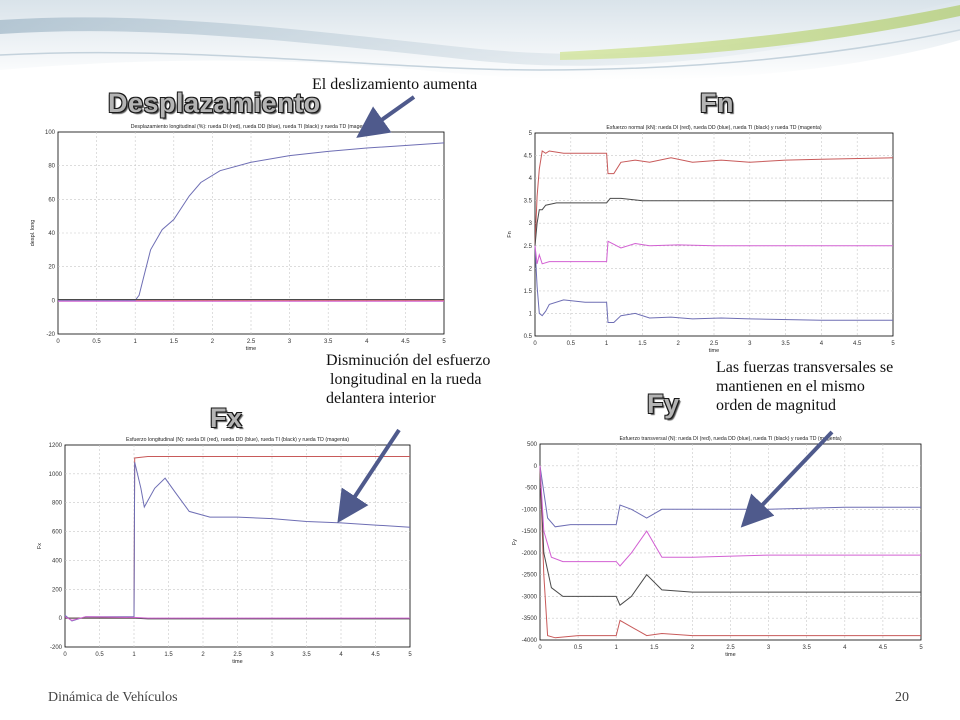  Describe the element at coordinates (663, 404) in the screenshot. I see `heading-fy: Fy` at that location.